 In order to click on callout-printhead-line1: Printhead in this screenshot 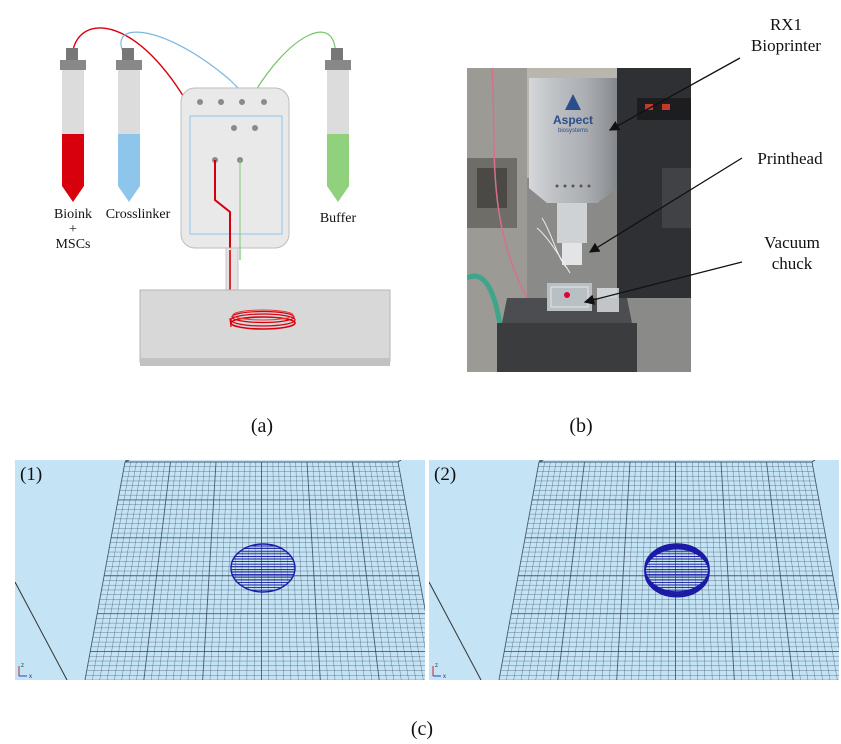, I will do `click(790, 158)`.